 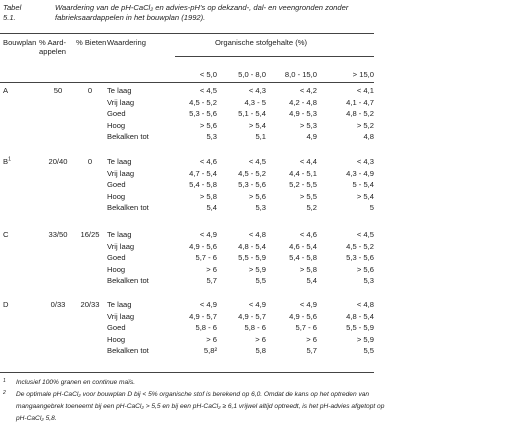 What do you see at coordinates (311, 208) in the screenshot?
I see `ph-value-cell: 5,2` at bounding box center [311, 208].